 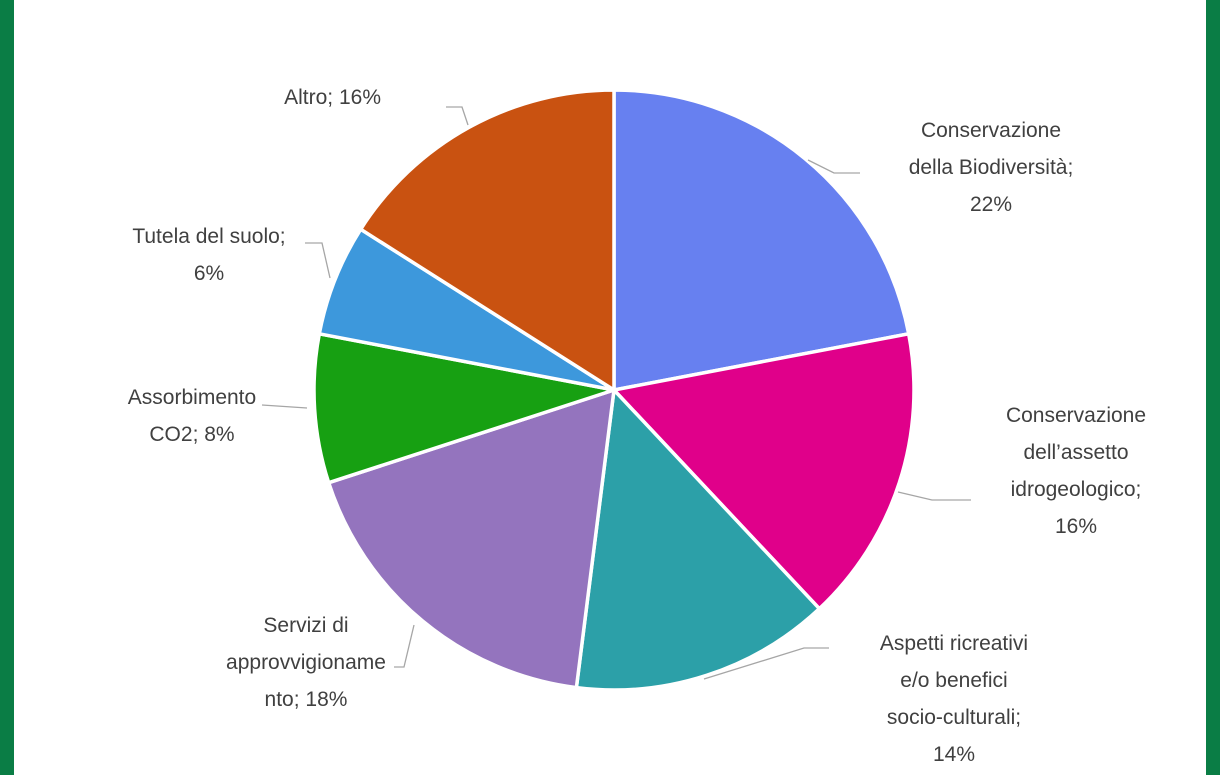 What do you see at coordinates (306, 699) in the screenshot?
I see `slice-label-line: nto; 18%` at bounding box center [306, 699].